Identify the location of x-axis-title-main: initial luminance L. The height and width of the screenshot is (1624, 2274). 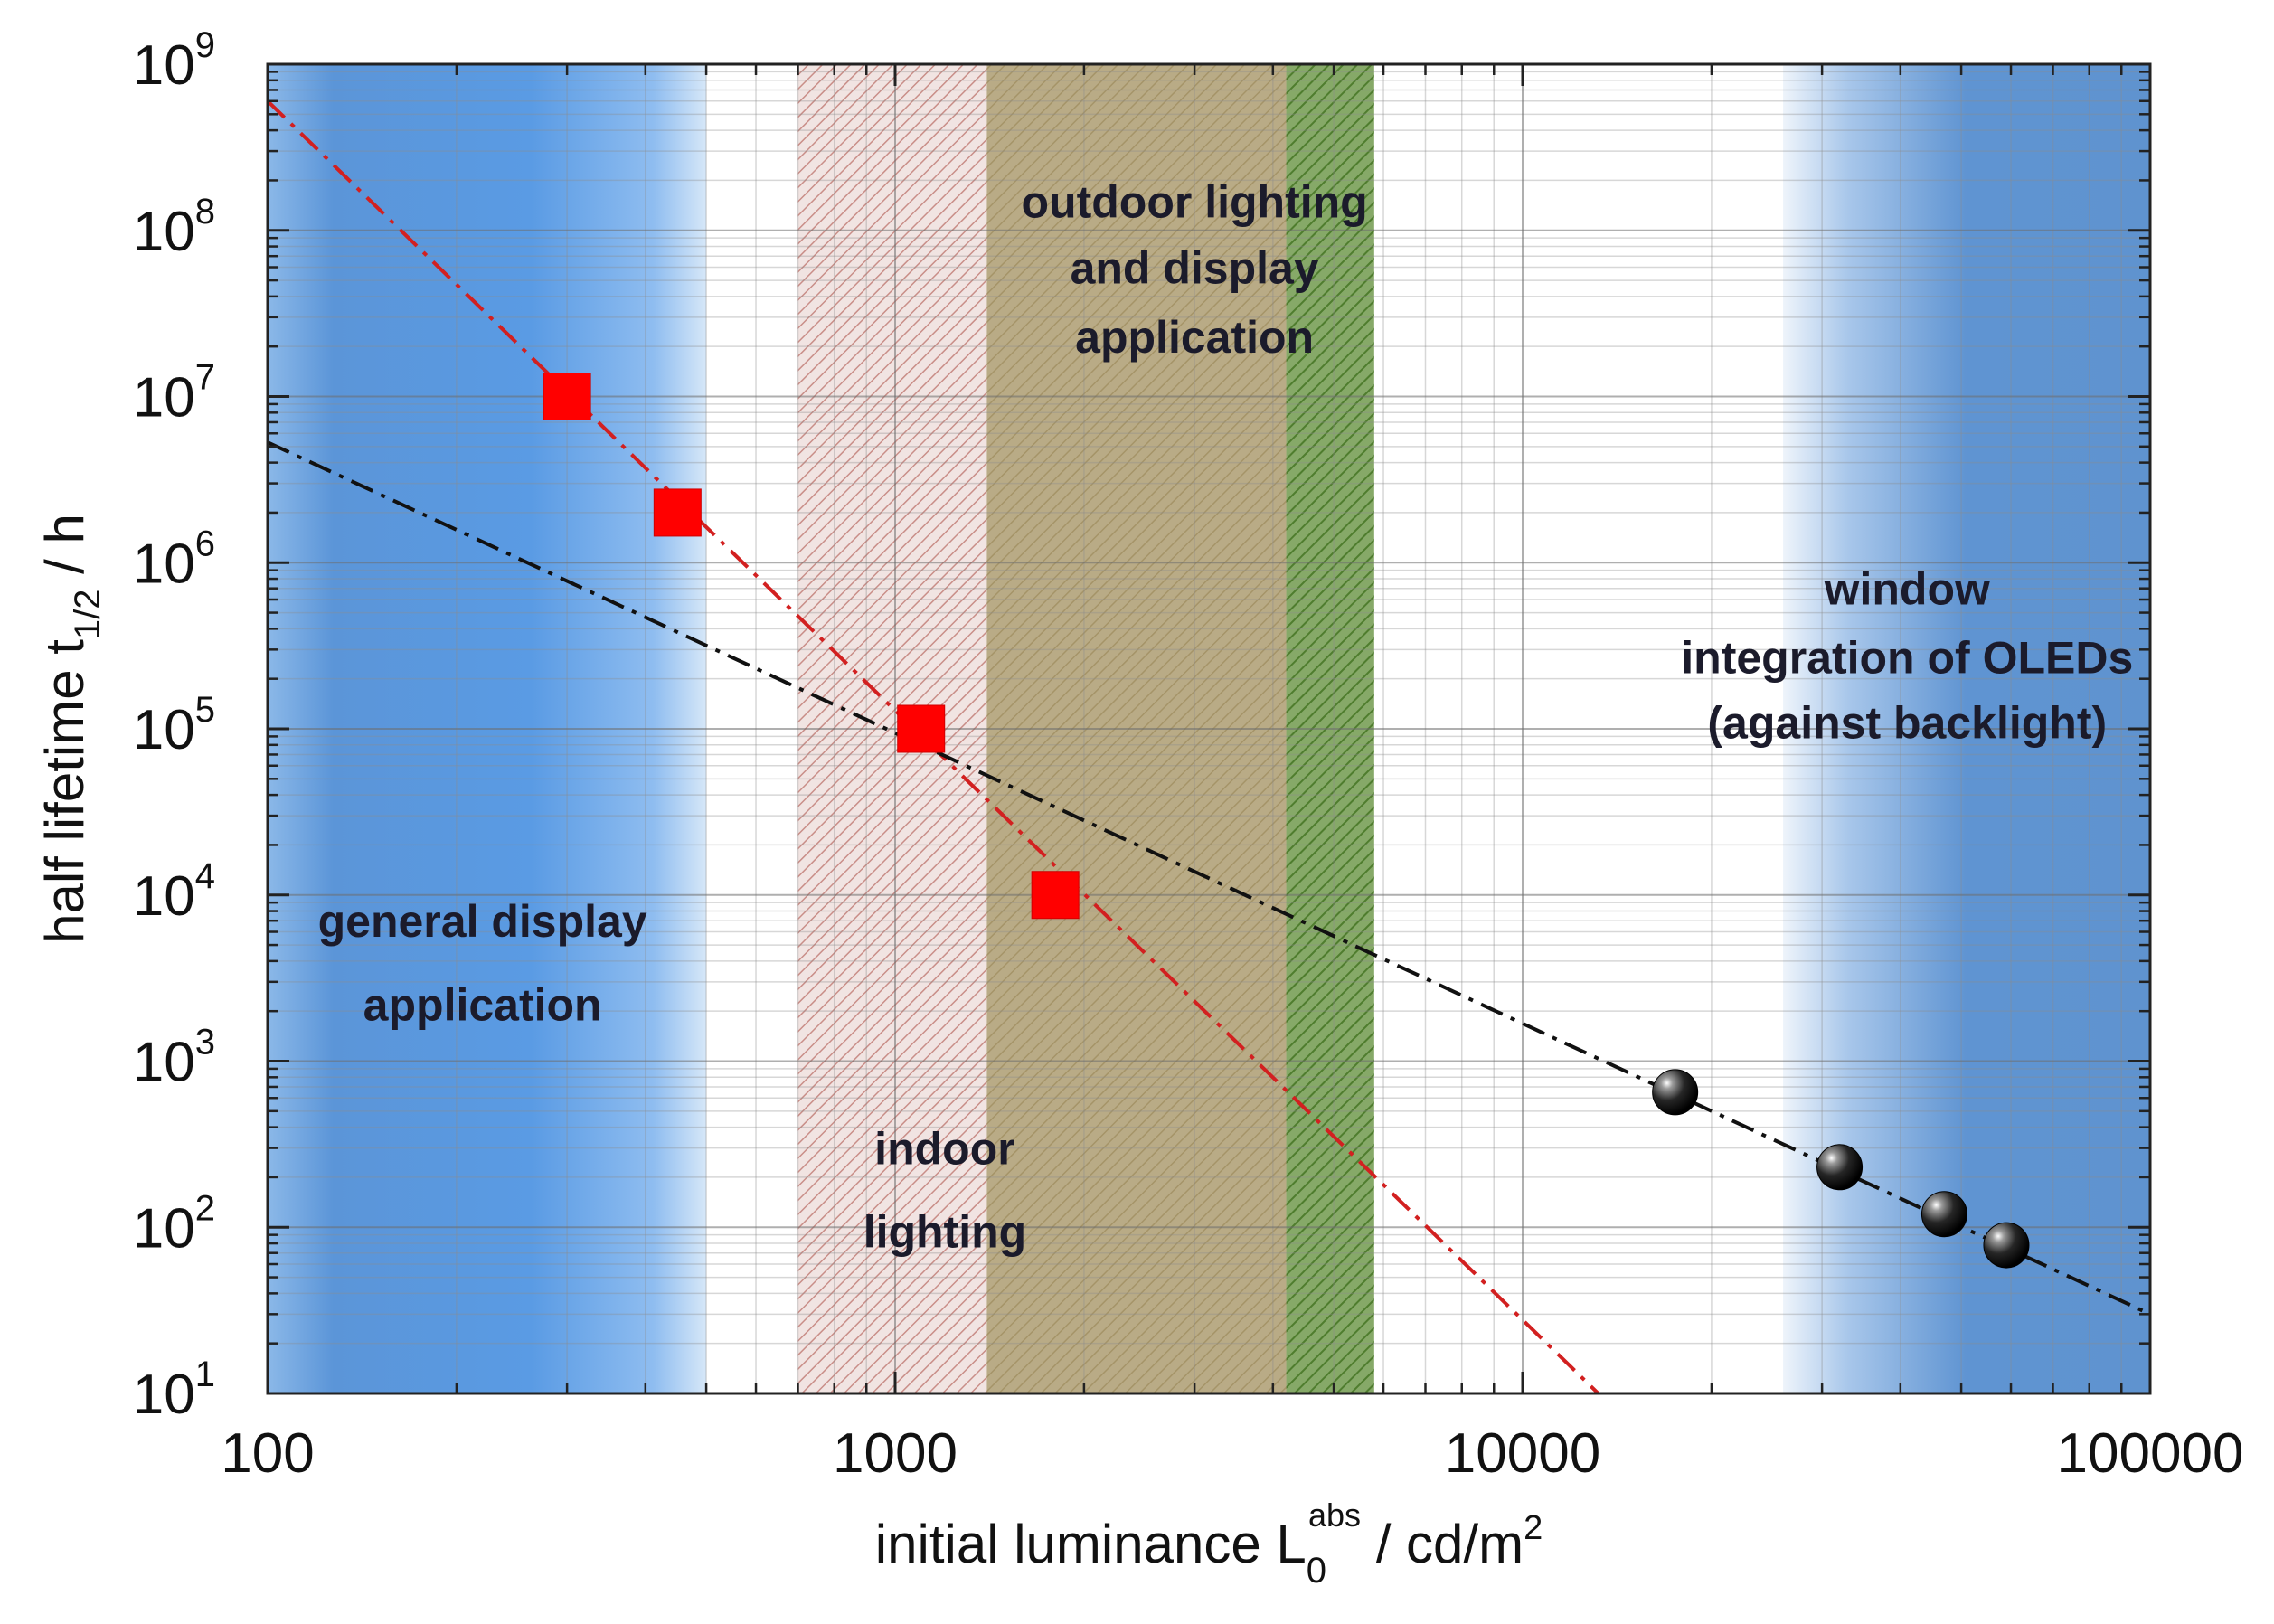
(1091, 1544).